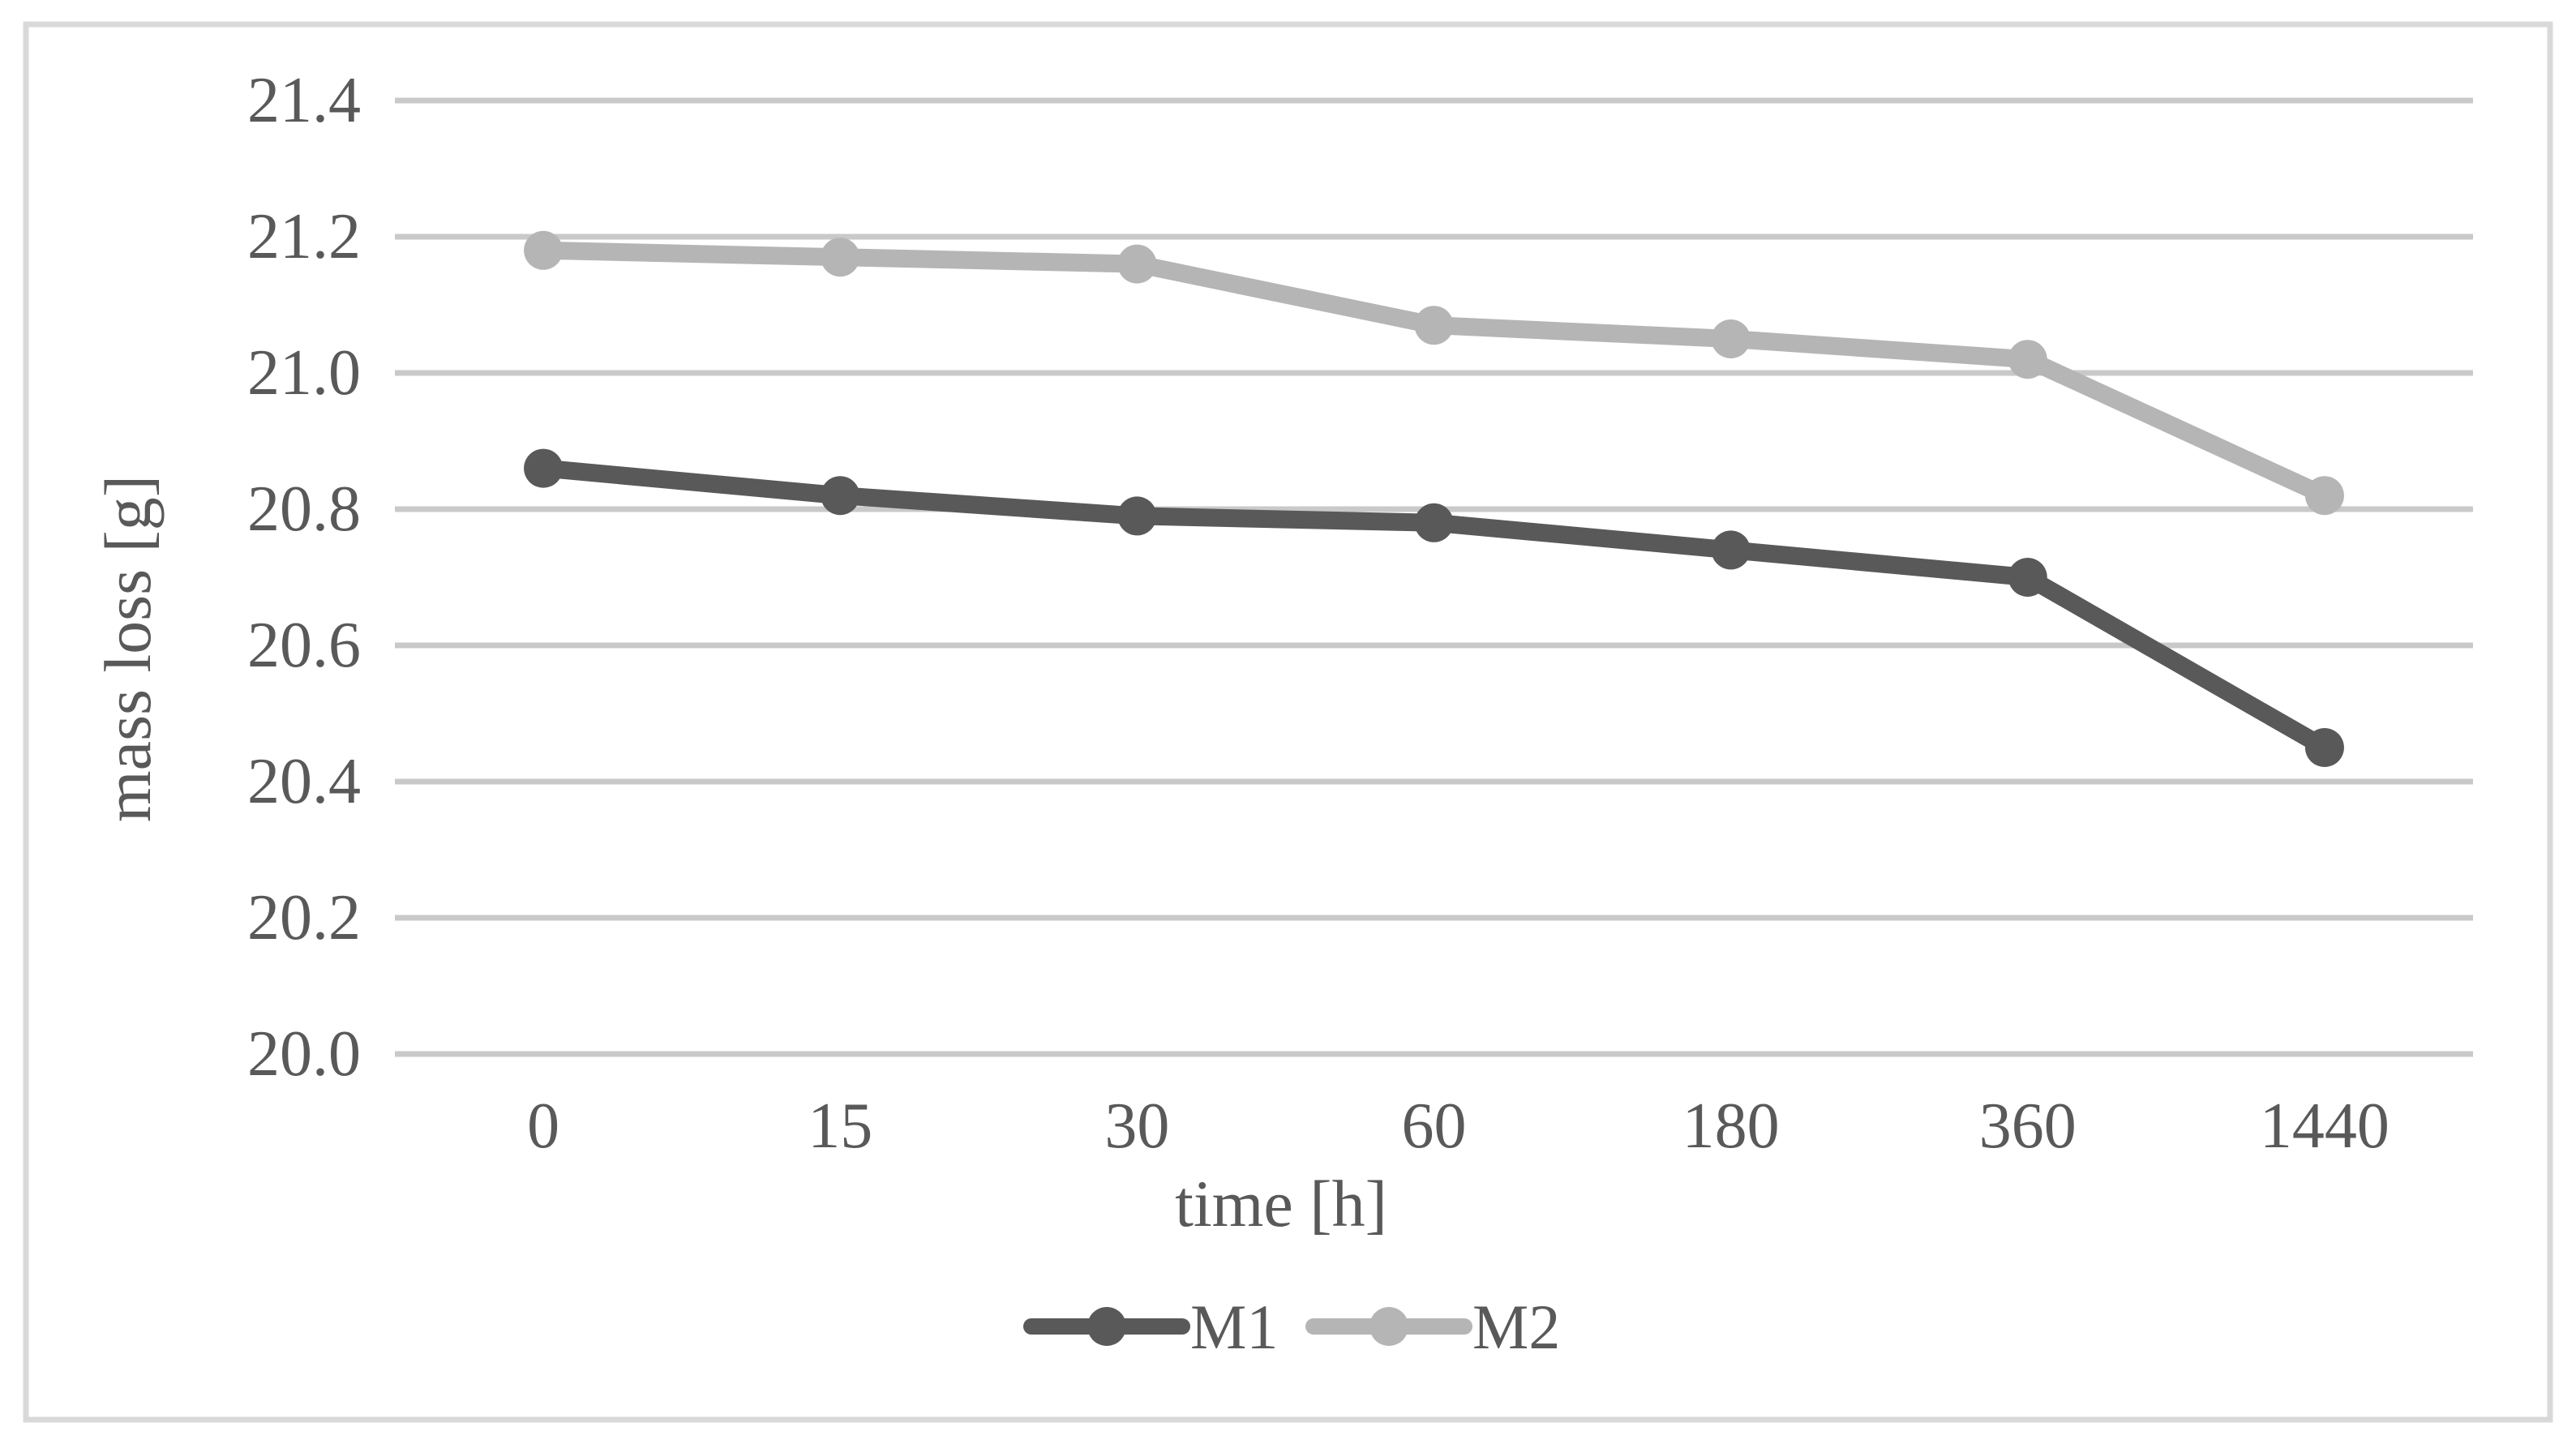  What do you see at coordinates (1106, 1326) in the screenshot?
I see `legend-marker-m1` at bounding box center [1106, 1326].